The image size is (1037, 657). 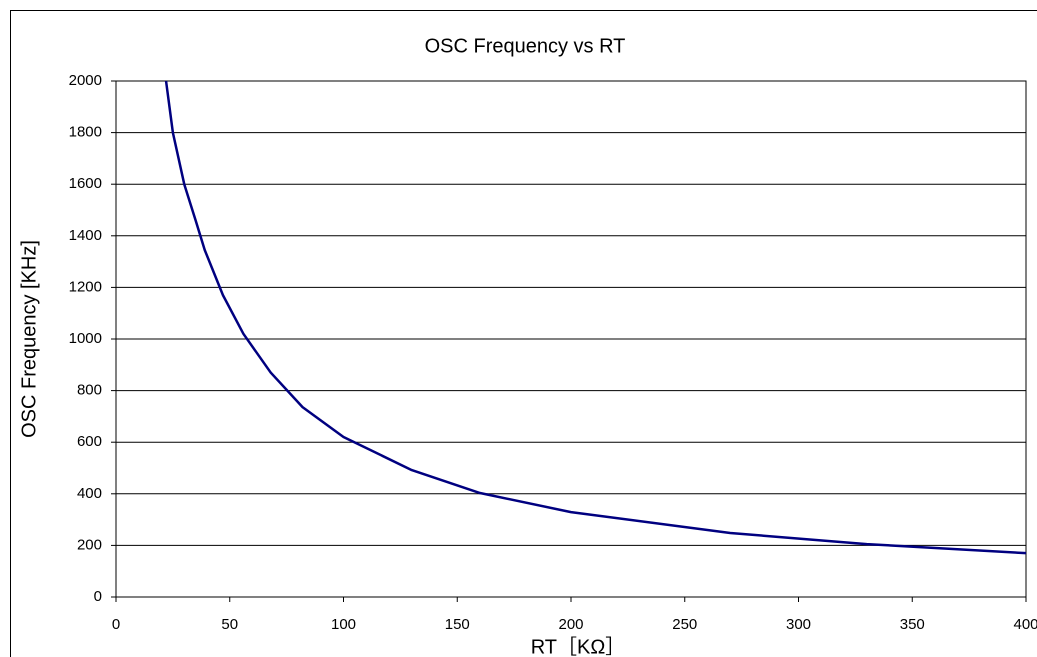 I want to click on y-tick-label: 1000, so click(x=85, y=338).